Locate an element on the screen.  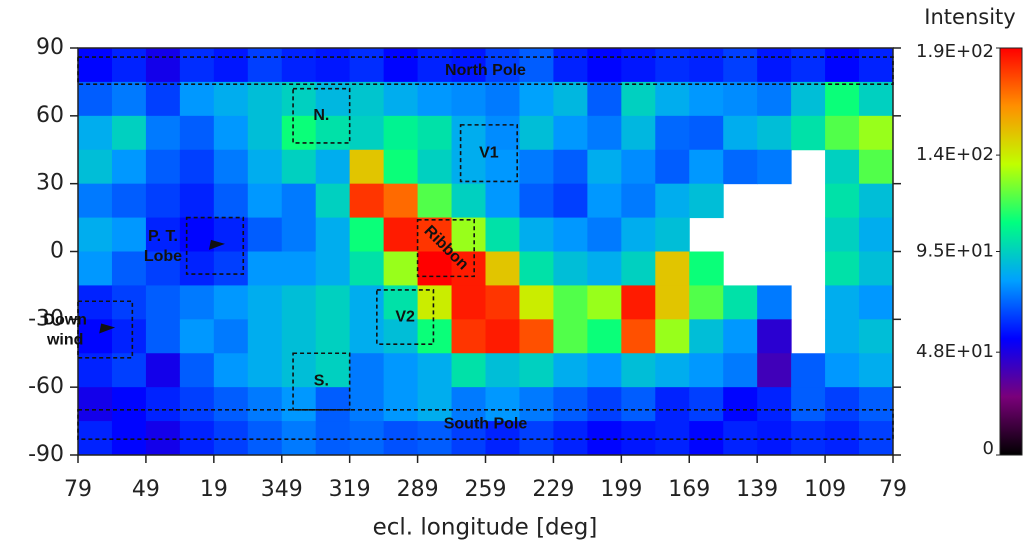
y-tick-label: 90 is located at coordinates (50, 47).